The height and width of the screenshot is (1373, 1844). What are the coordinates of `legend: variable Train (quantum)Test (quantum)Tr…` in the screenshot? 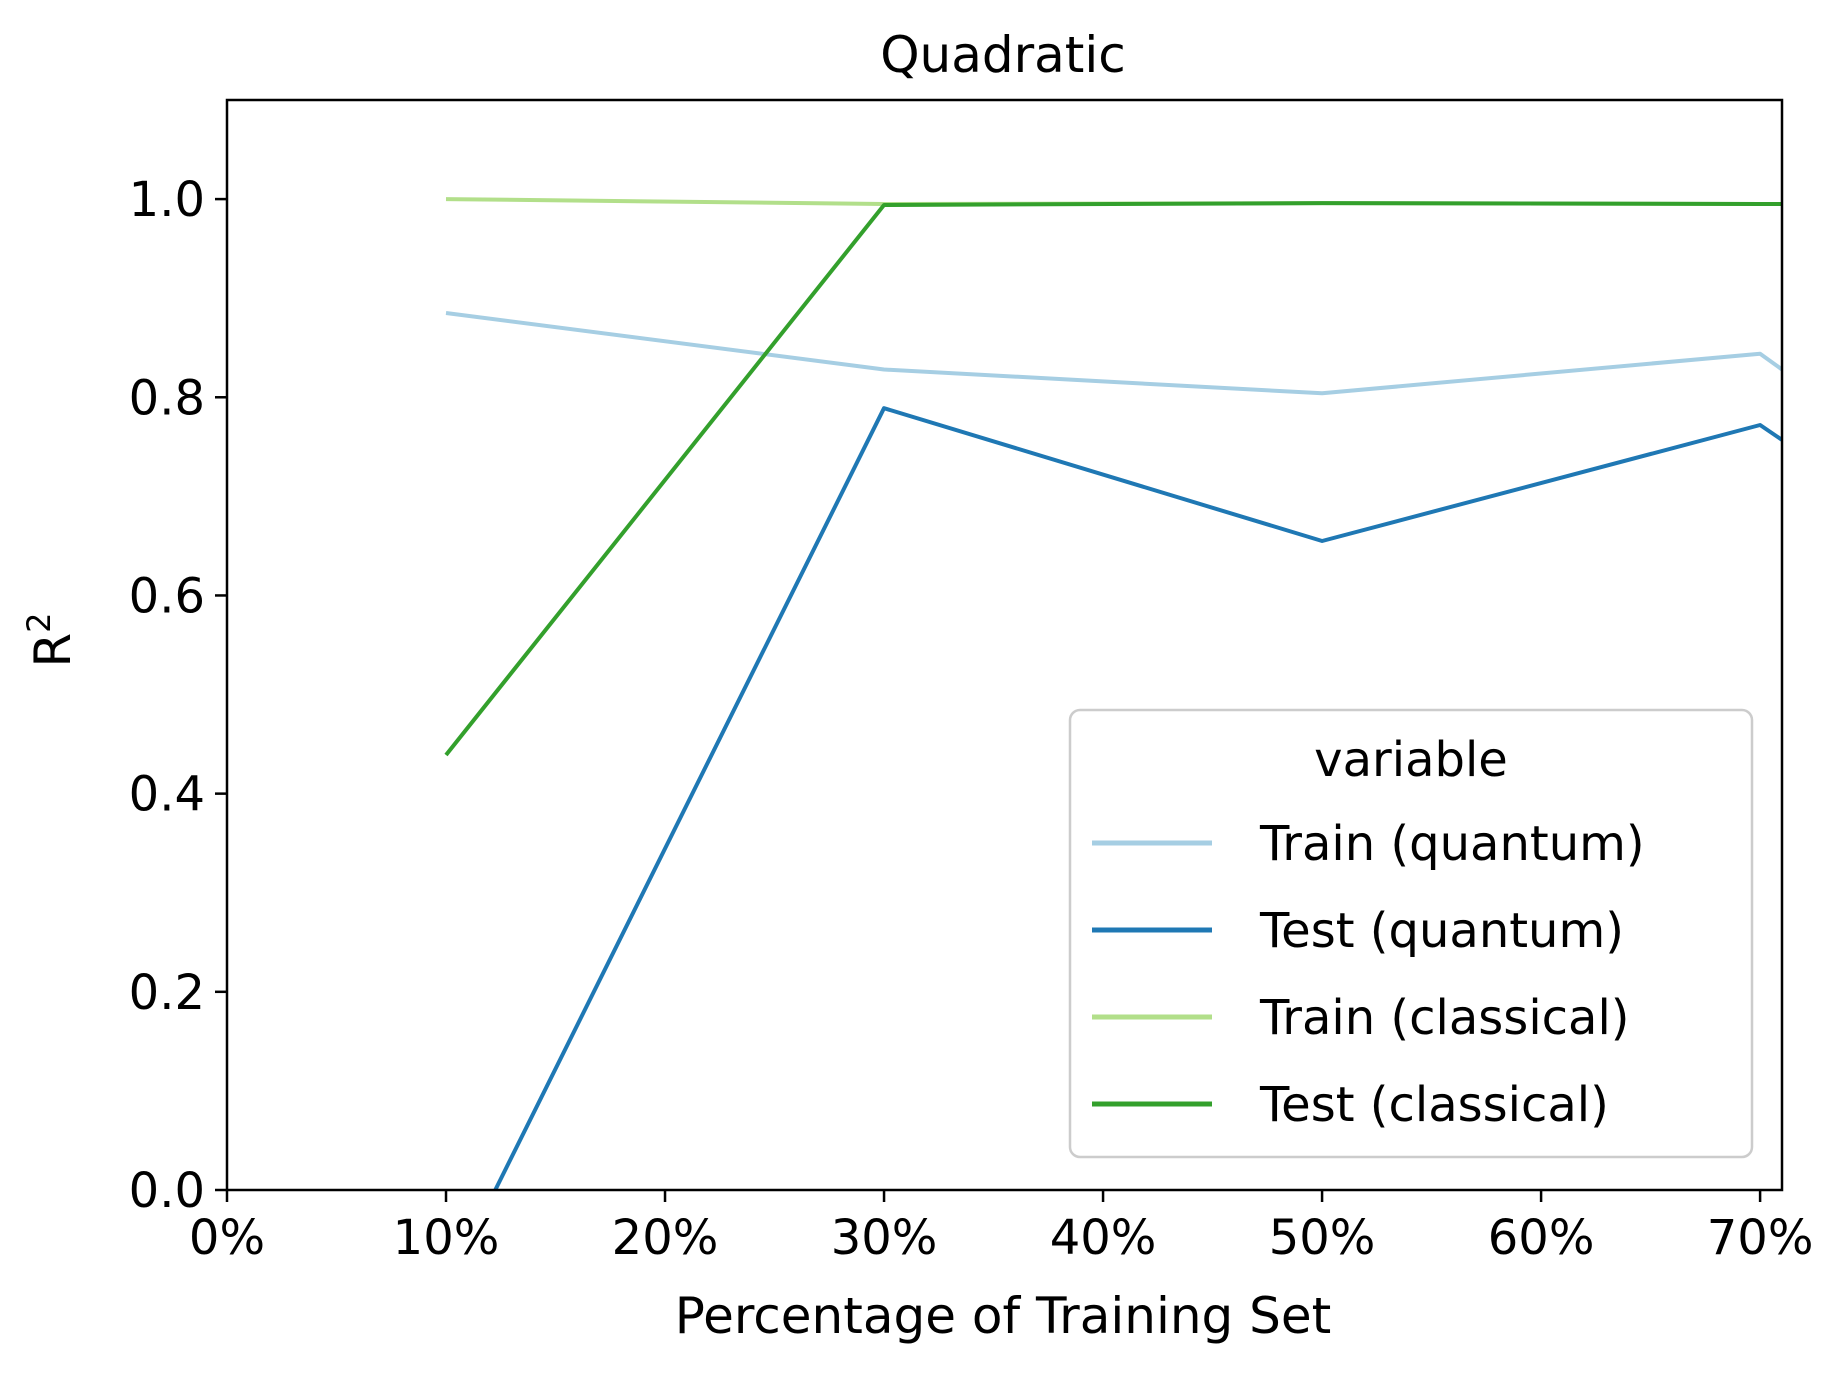 It's located at (1411, 933).